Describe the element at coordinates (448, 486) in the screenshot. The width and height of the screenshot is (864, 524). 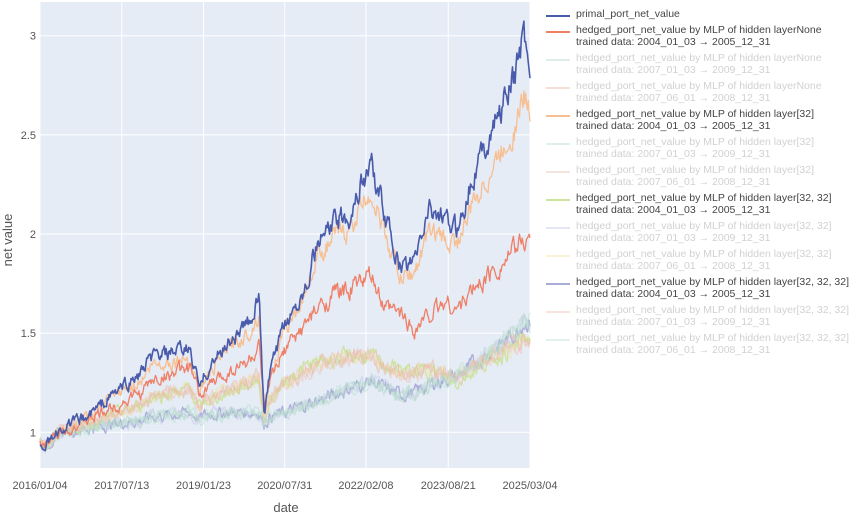
I see `x-tick-label: 2023/08/21` at that location.